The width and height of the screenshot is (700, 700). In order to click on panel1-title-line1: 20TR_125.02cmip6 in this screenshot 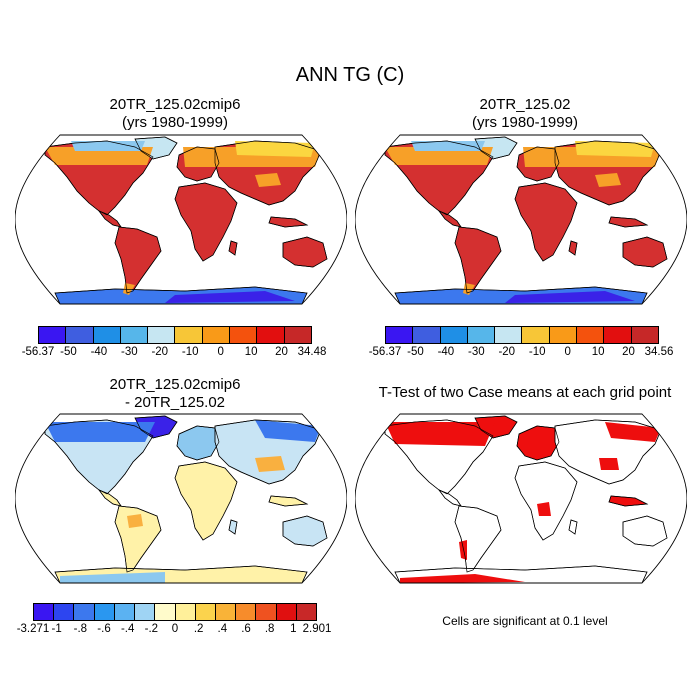, I will do `click(175, 104)`.